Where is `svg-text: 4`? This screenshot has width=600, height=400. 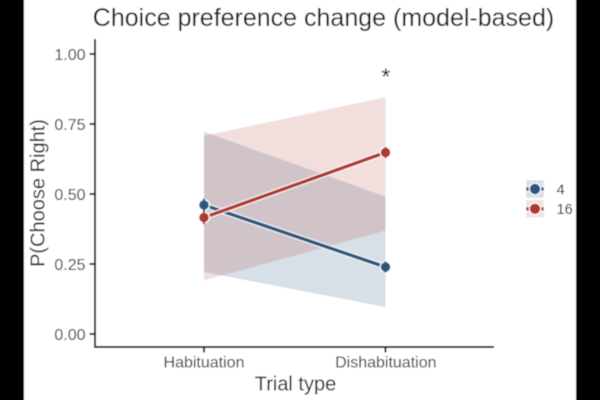
svg-text: 4 is located at coordinates (561, 190).